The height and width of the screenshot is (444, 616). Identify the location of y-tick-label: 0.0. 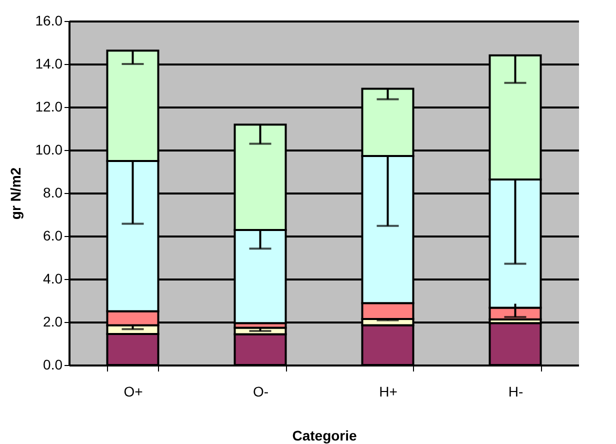
(53, 364).